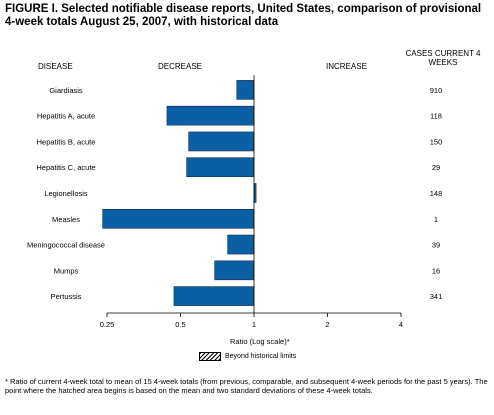  I want to click on x-tick-label: 2, so click(327, 324).